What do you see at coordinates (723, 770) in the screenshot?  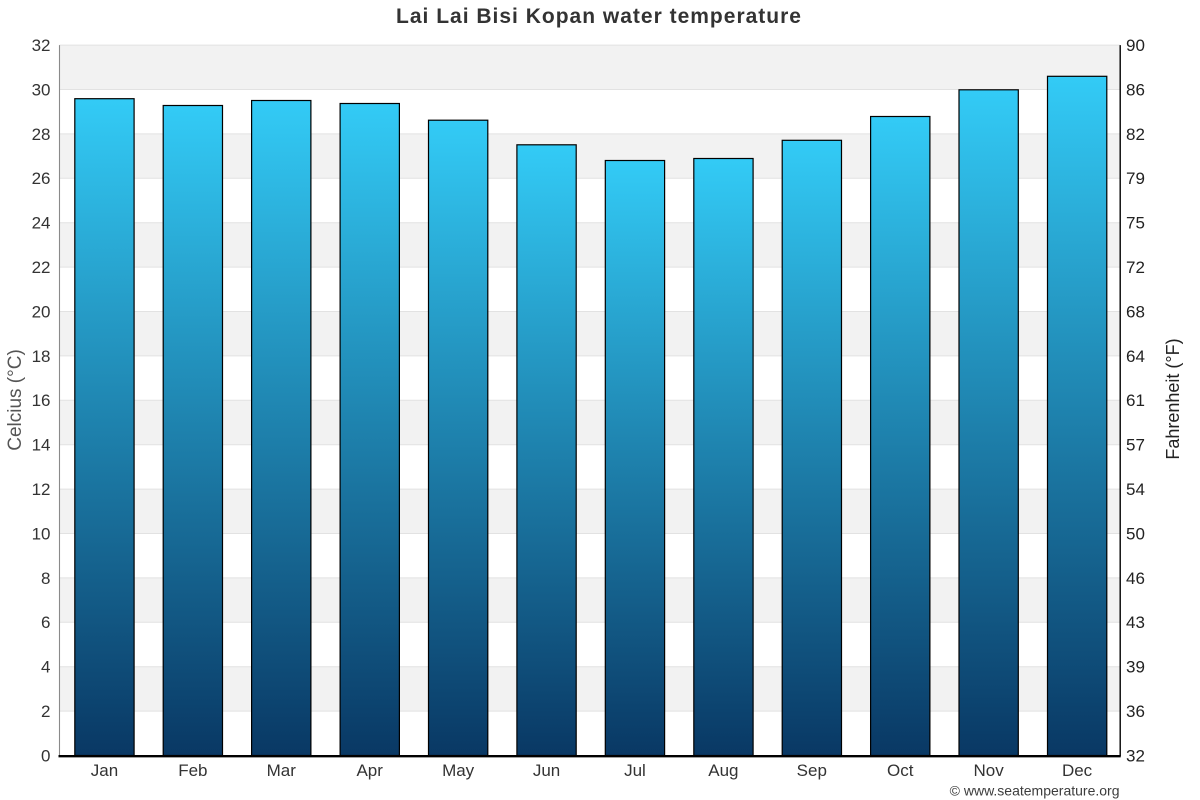 I see `svg-text: Aug` at bounding box center [723, 770].